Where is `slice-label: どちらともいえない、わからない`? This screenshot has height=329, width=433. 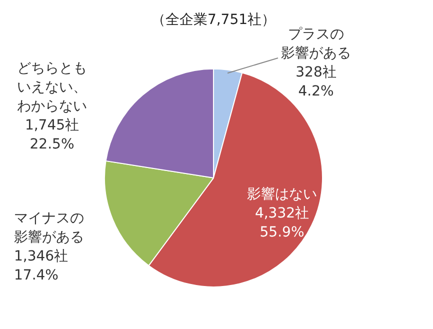 slice-label: どちらともいえない、わからない is located at coordinates (52, 87).